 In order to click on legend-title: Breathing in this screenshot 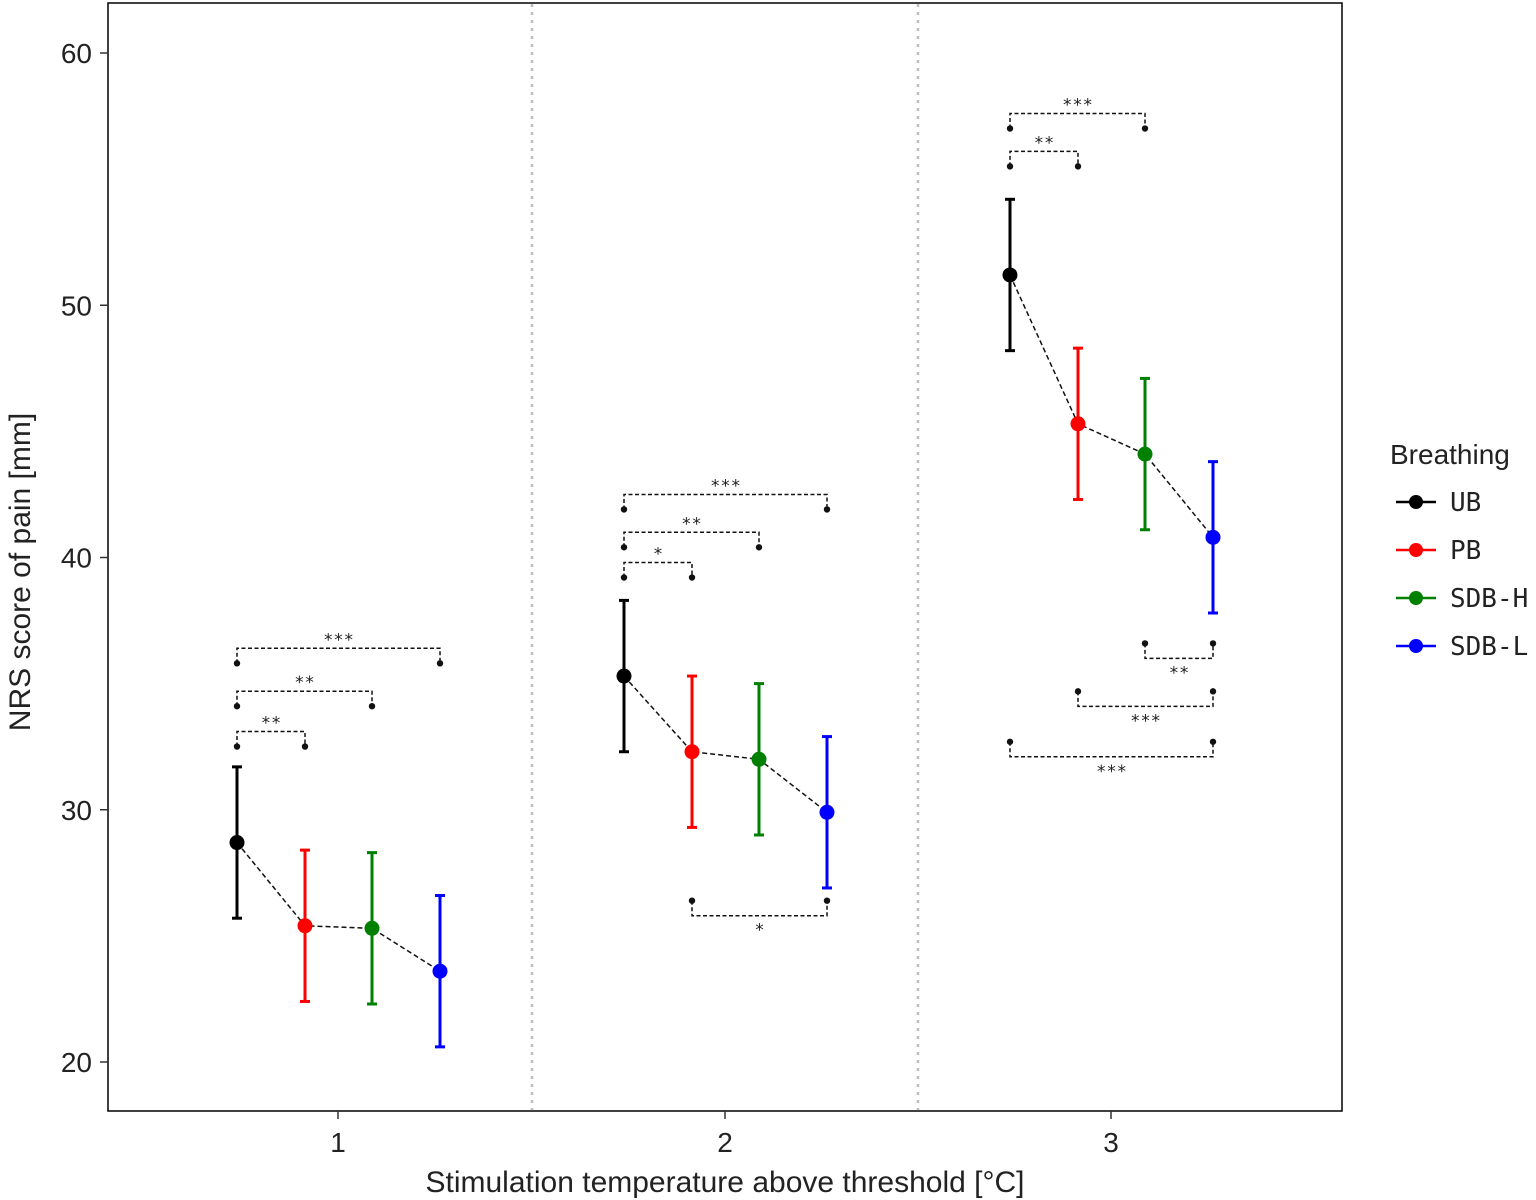, I will do `click(1450, 454)`.